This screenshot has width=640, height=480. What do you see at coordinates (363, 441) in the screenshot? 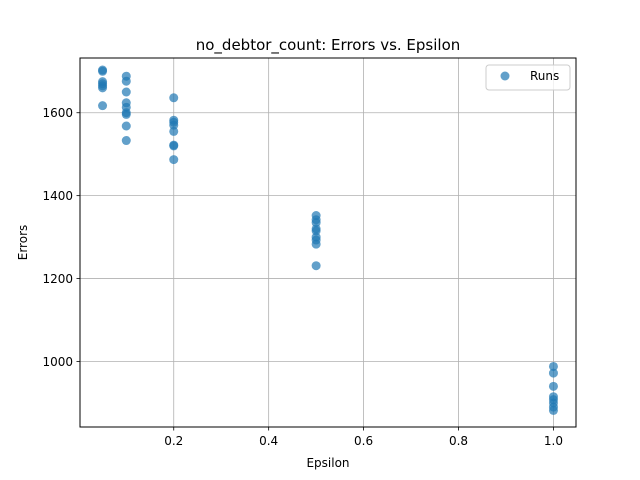
I see `x-tick-label: 0.6` at bounding box center [363, 441].